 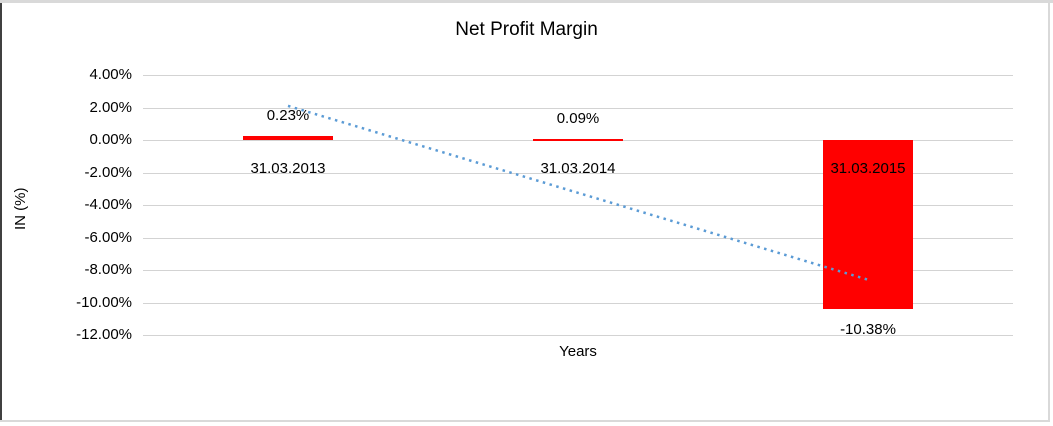 I want to click on category-label-31.03.2014: 31.03.2014, so click(x=578, y=168).